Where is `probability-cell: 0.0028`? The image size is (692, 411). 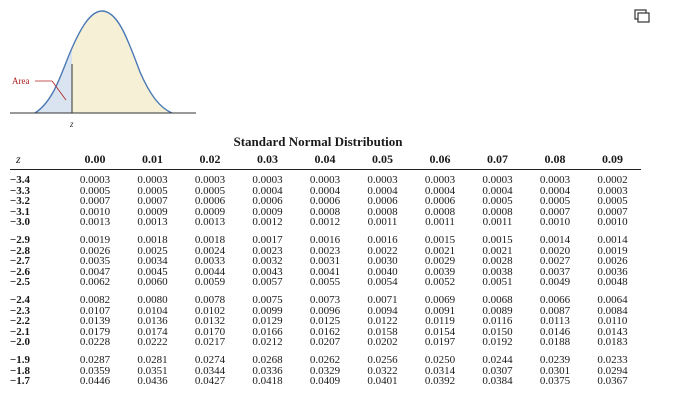 probability-cell: 0.0028 is located at coordinates (497, 261).